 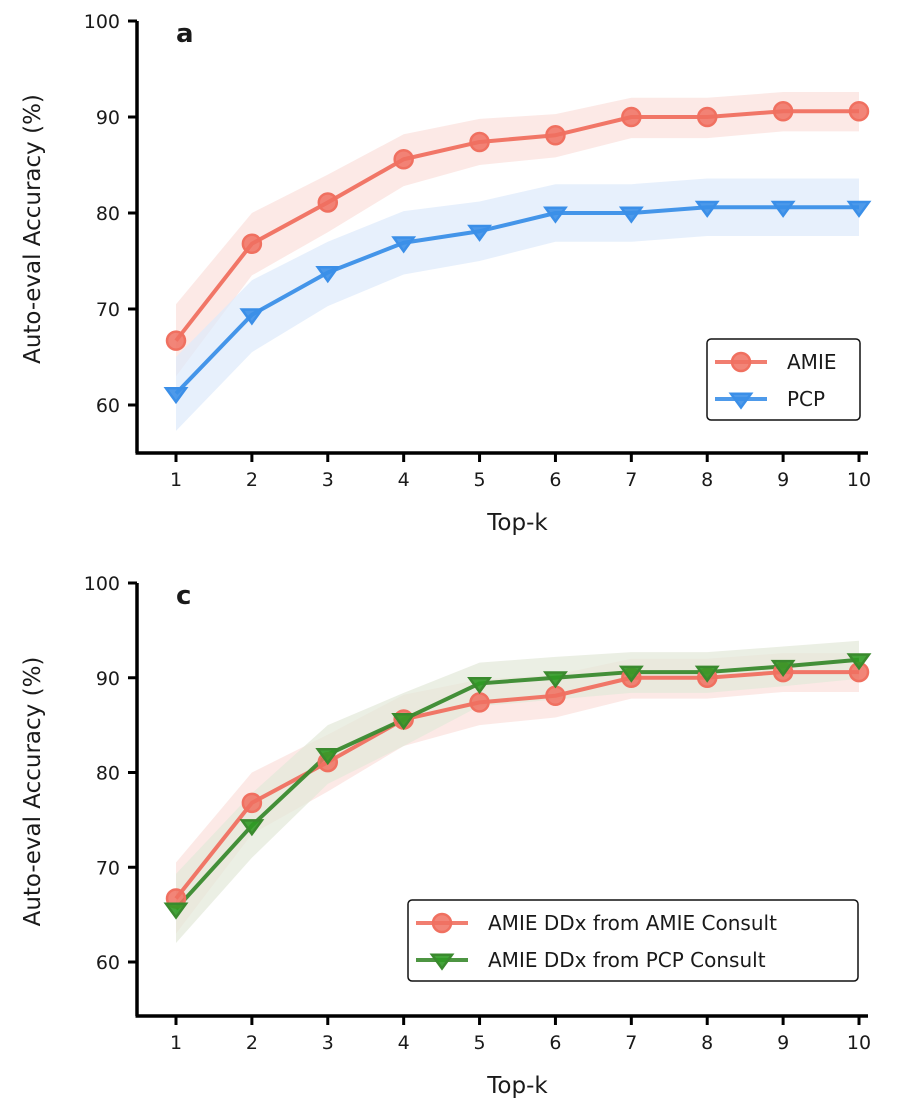 What do you see at coordinates (632, 923) in the screenshot?
I see `legend-label: AMIE DDx from AMIE Consult` at bounding box center [632, 923].